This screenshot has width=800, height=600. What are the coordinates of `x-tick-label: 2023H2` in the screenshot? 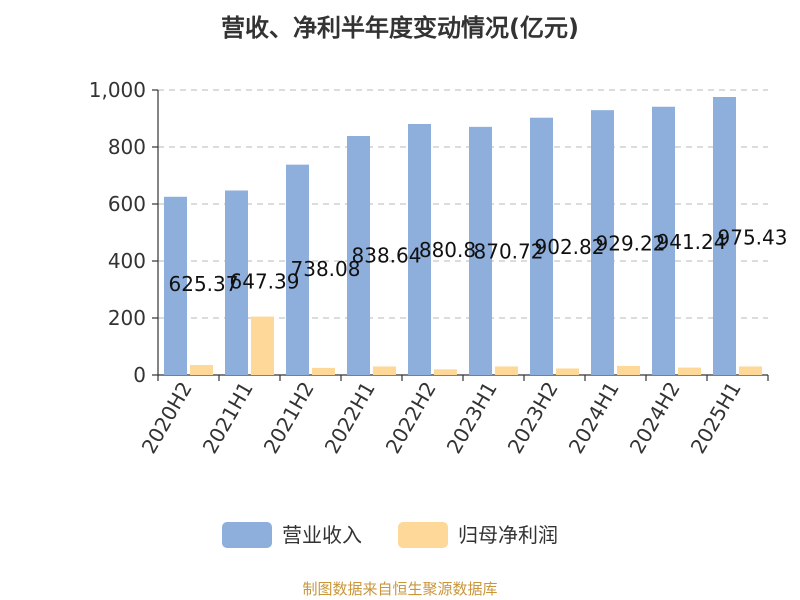 It's located at (533, 418).